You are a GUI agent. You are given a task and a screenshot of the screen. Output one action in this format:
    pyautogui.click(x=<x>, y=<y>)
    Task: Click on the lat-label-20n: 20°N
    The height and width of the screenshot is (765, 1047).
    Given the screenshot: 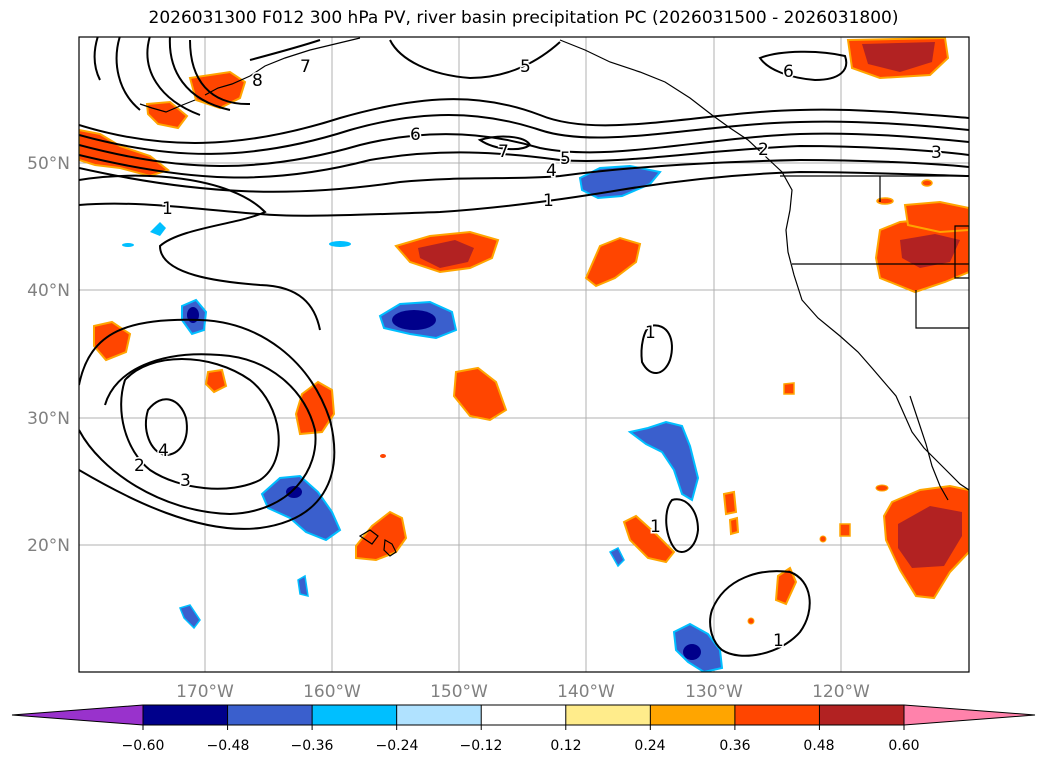 What is the action you would take?
    pyautogui.click(x=48, y=546)
    